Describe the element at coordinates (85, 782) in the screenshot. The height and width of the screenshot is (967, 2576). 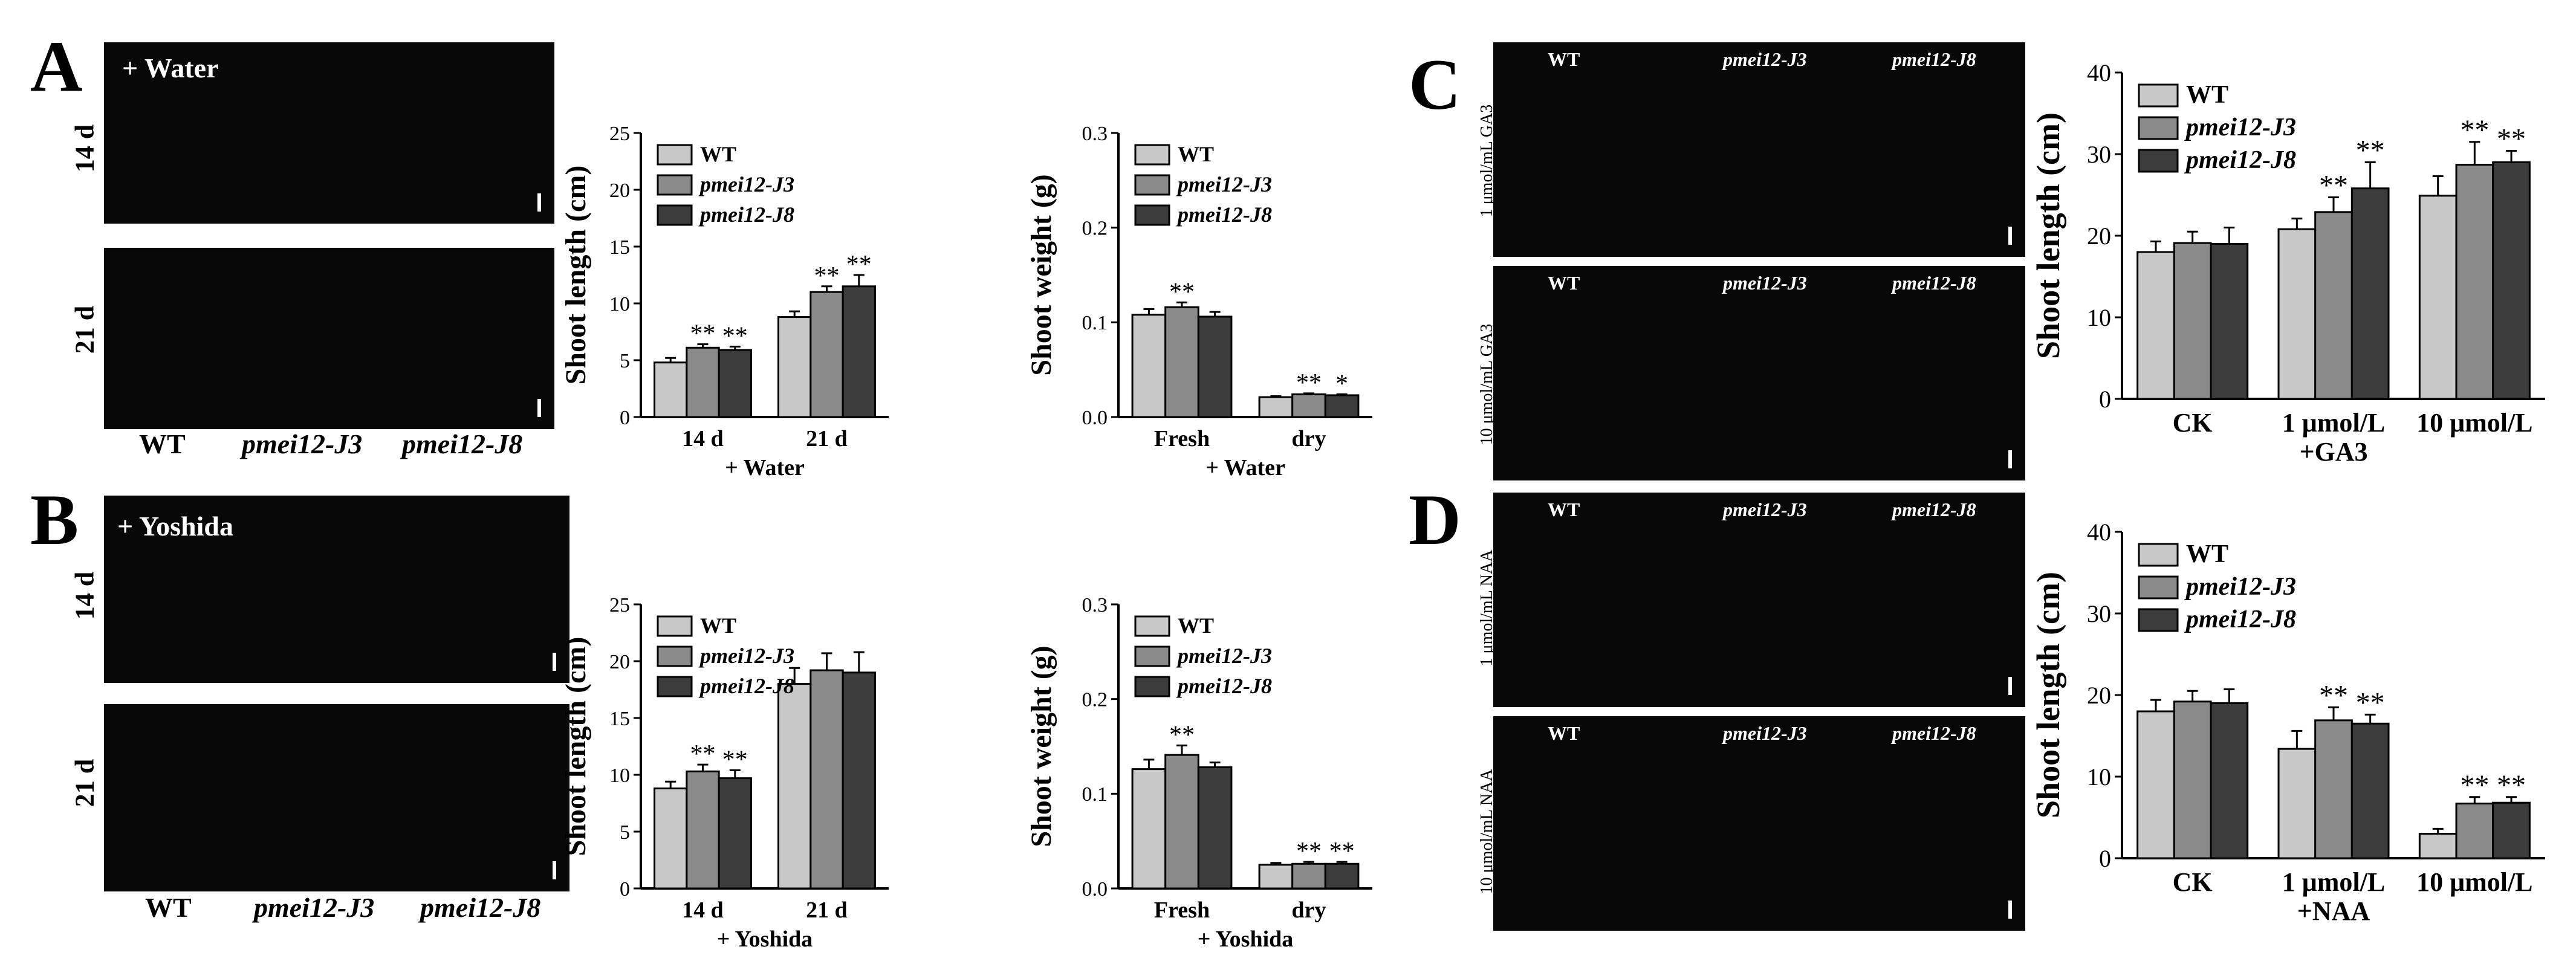
I see `row-label-b-21d: 21 d` at that location.